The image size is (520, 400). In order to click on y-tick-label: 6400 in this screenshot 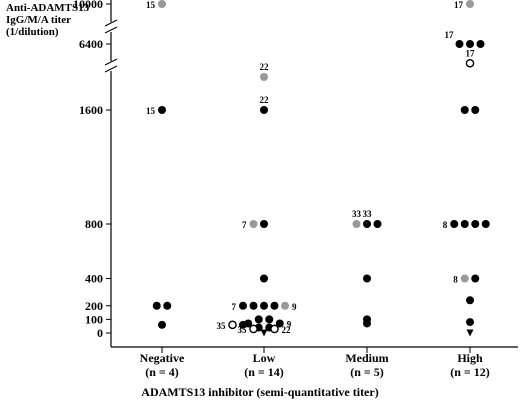, I will do `click(91, 44)`.